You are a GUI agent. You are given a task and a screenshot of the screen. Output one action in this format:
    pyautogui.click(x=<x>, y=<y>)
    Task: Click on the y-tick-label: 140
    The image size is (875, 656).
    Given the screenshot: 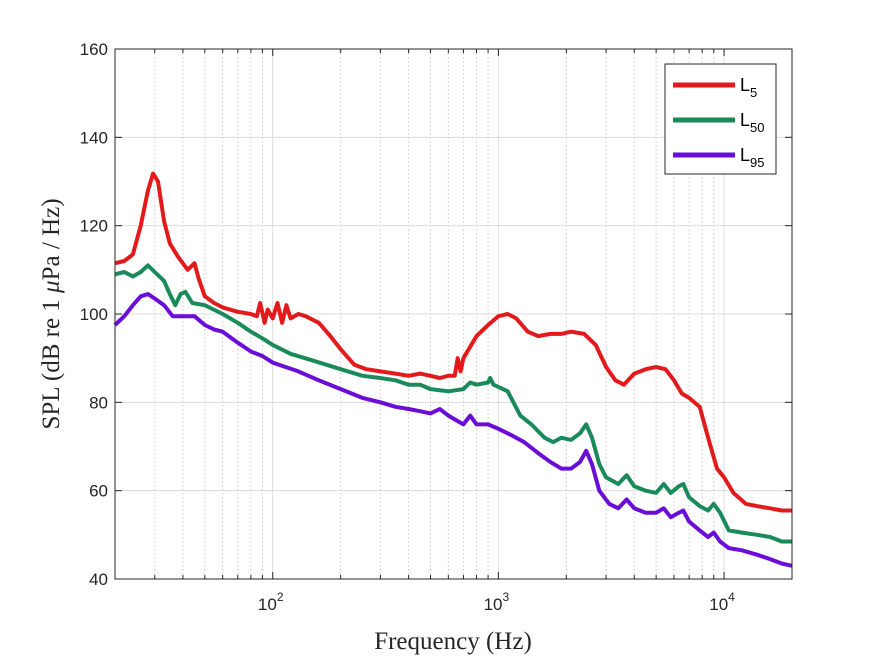 What is the action you would take?
    pyautogui.click(x=94, y=137)
    